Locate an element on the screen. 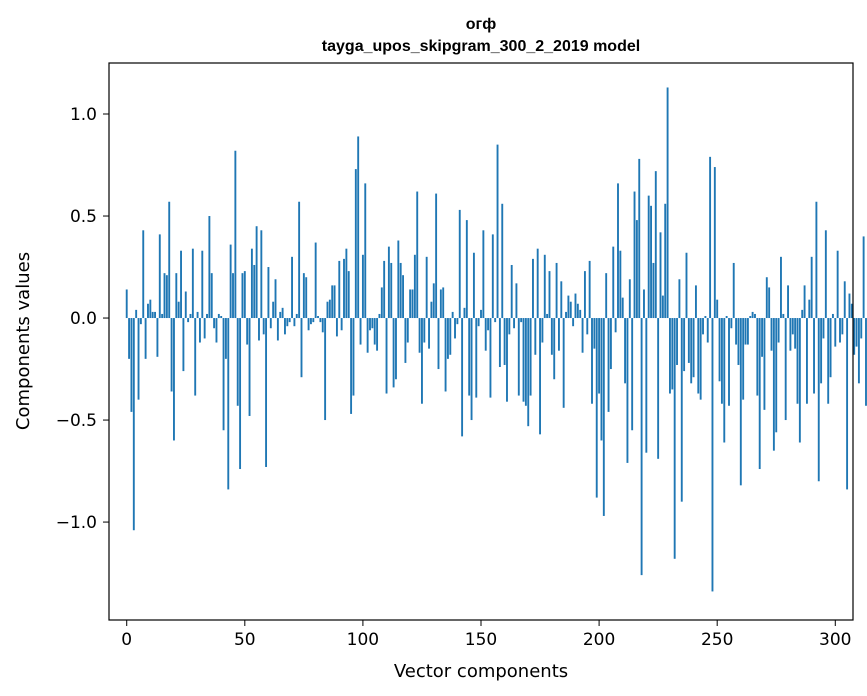  x-tick-label: 300 is located at coordinates (835, 640).